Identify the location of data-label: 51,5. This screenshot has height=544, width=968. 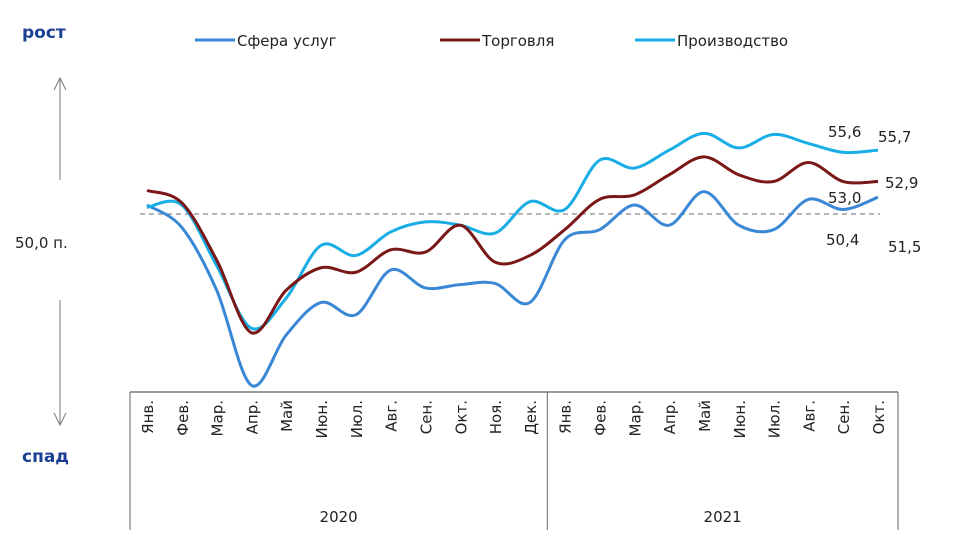
(904, 247).